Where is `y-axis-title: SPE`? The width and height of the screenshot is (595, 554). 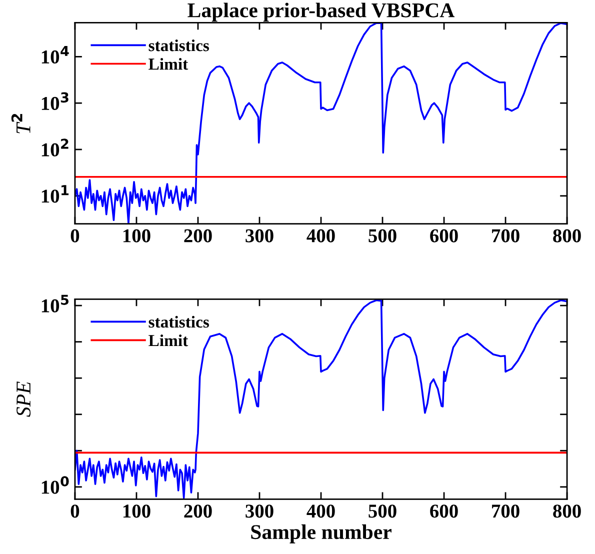
y-axis-title: SPE is located at coordinates (23, 399).